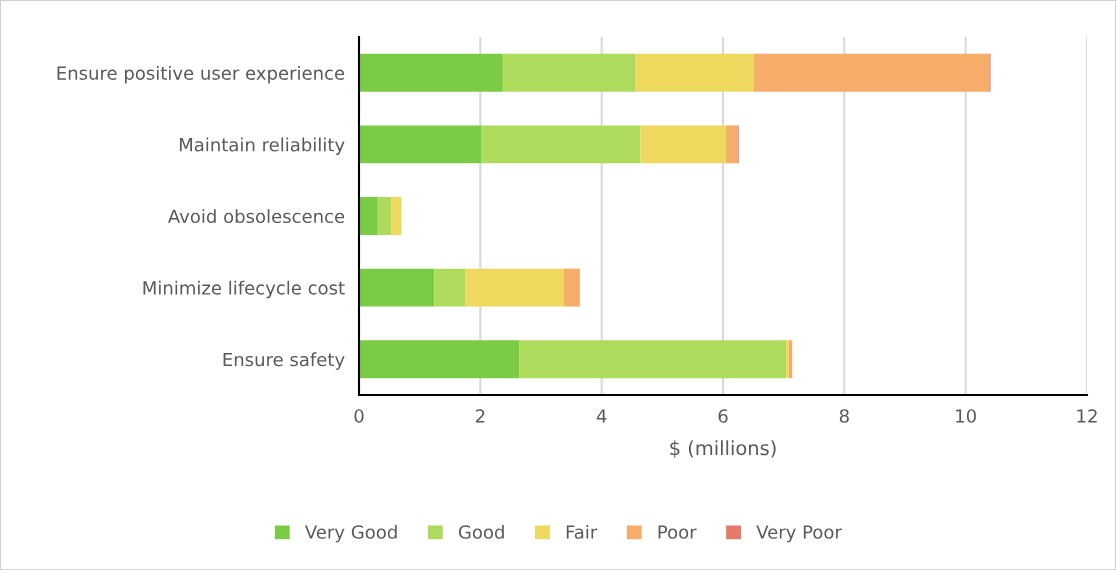 This screenshot has width=1116, height=570. Describe the element at coordinates (844, 416) in the screenshot. I see `x-tick-label: 8` at that location.